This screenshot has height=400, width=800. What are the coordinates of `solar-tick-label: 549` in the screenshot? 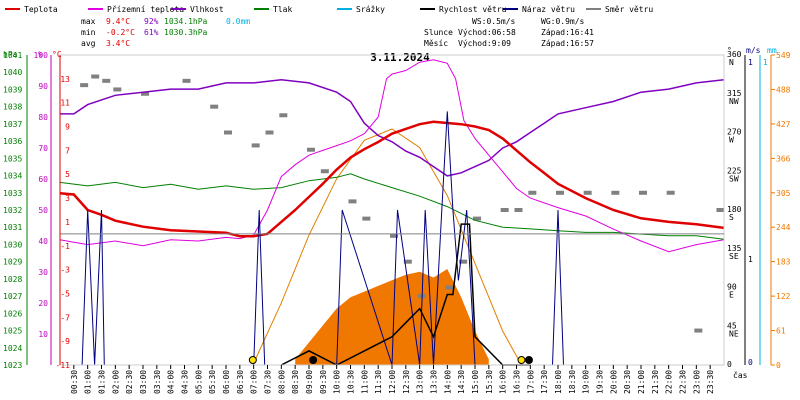 It's located at (783, 55).